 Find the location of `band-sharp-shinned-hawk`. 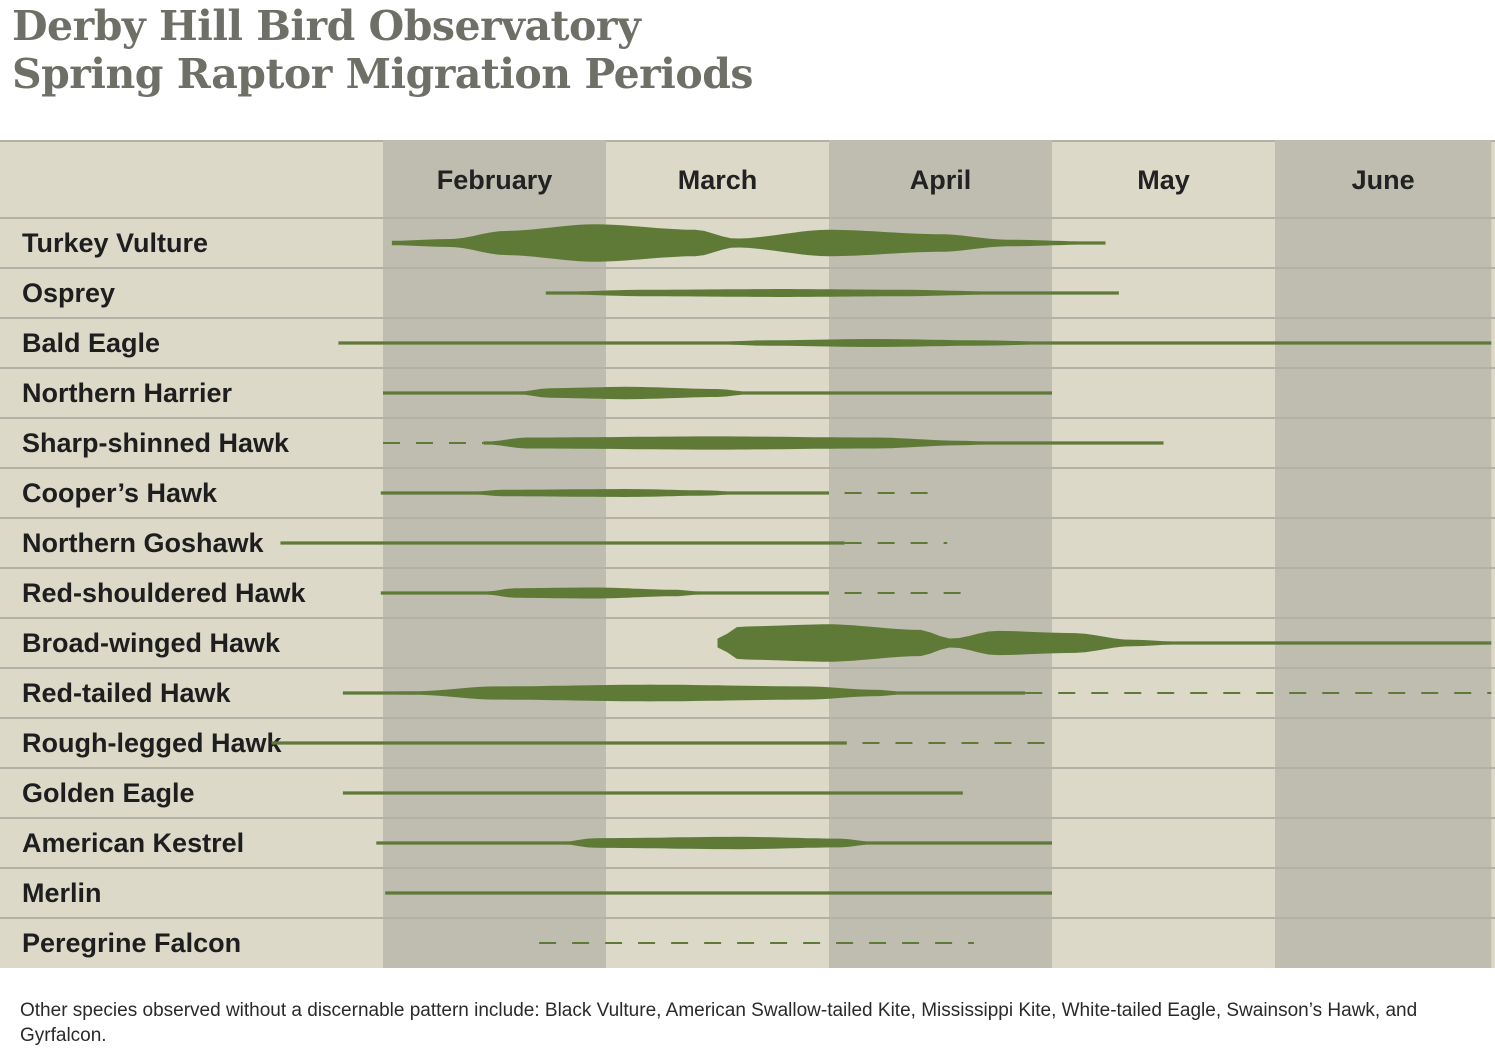

band-sharp-shinned-hawk is located at coordinates (773, 443).